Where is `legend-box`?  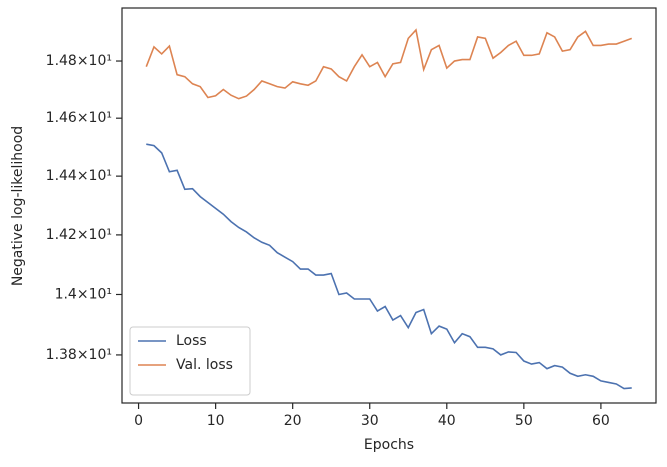 legend-box is located at coordinates (190, 361).